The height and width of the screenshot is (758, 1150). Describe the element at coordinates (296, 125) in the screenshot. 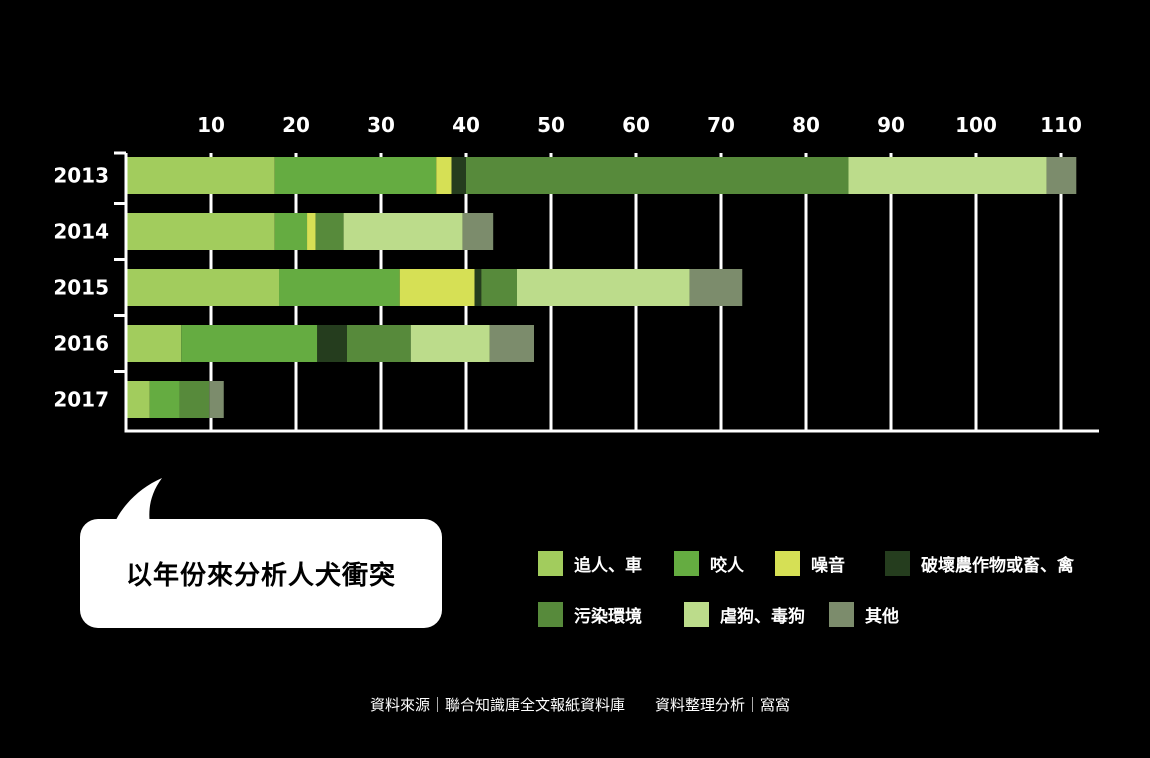

I see `x-tick-label: 20` at that location.